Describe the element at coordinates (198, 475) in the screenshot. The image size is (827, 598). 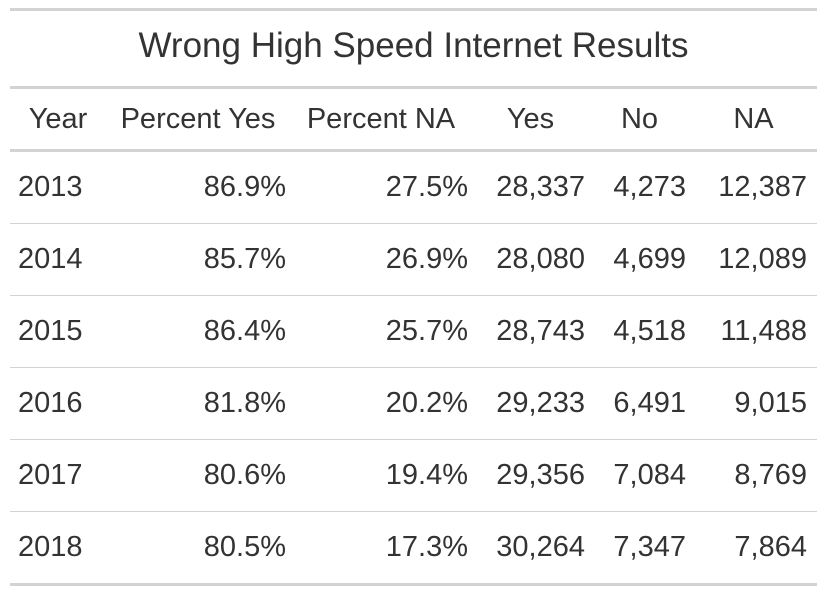
I see `cell-percent-yes: 80.6%` at that location.